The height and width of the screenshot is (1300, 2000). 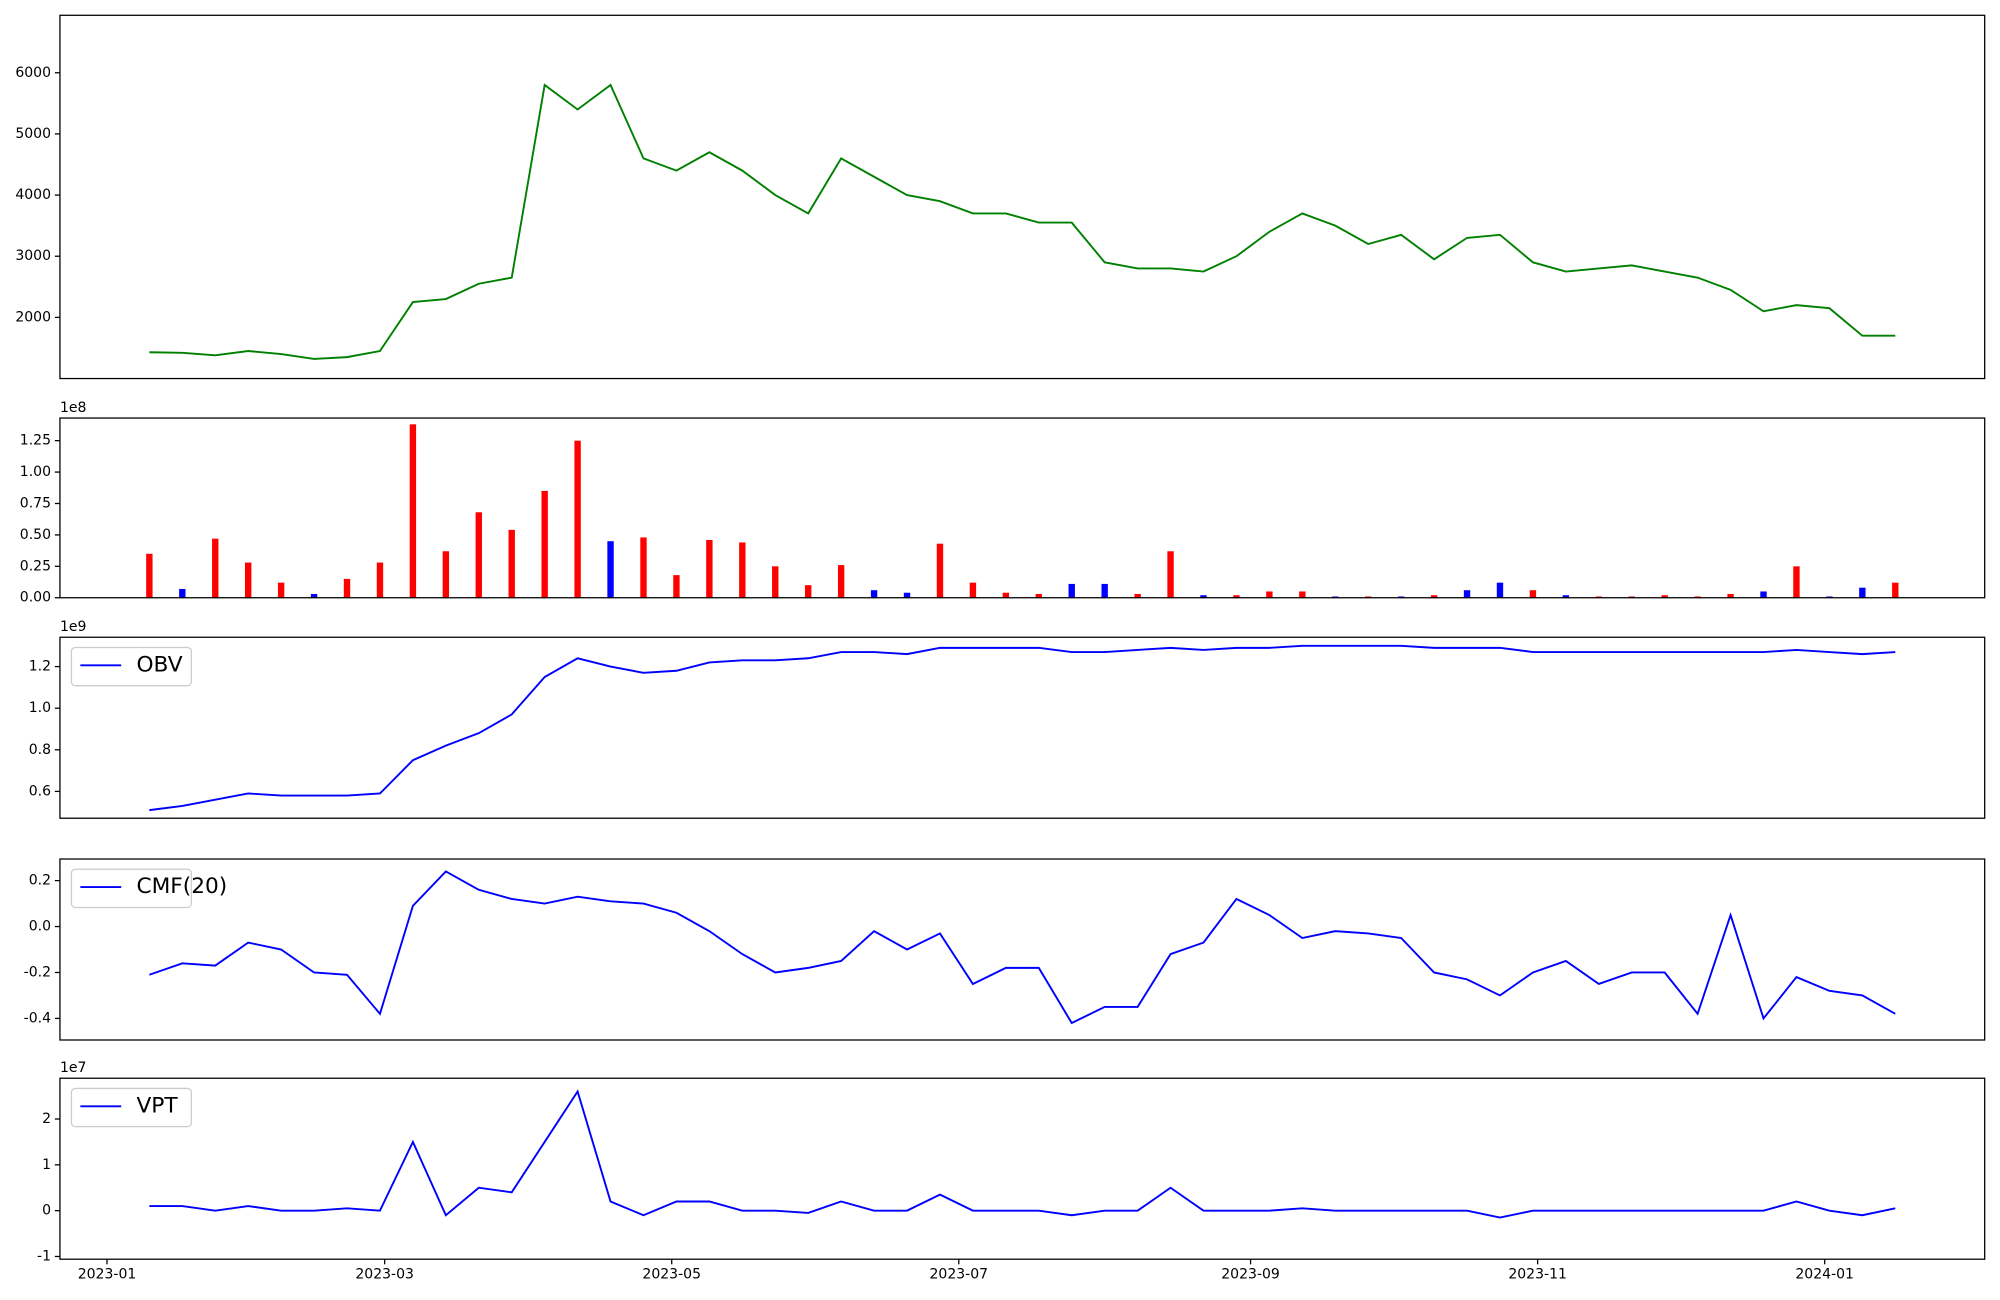 What do you see at coordinates (40, 708) in the screenshot?
I see `y-tick-label: 1.0` at bounding box center [40, 708].